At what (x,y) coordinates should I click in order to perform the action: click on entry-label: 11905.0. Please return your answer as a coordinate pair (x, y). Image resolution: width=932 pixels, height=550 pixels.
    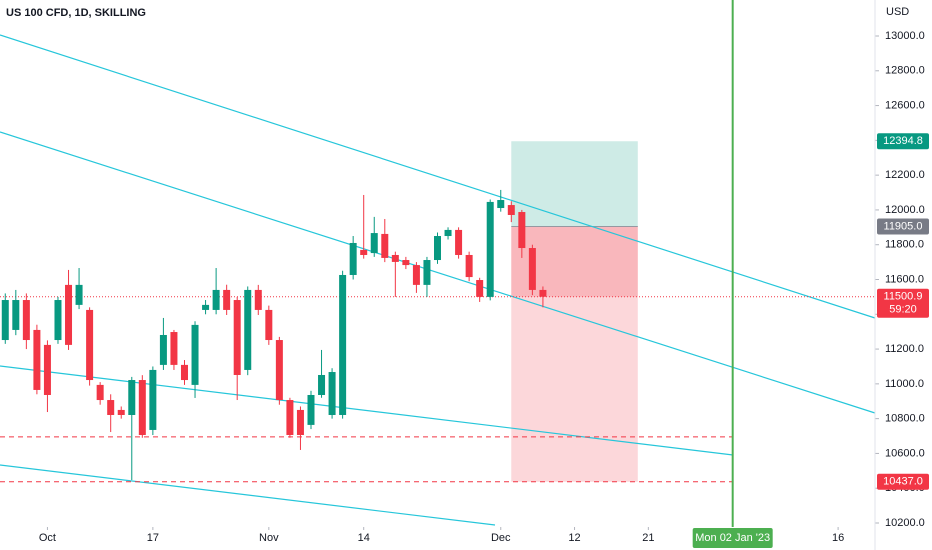
    Looking at the image, I should click on (903, 226).